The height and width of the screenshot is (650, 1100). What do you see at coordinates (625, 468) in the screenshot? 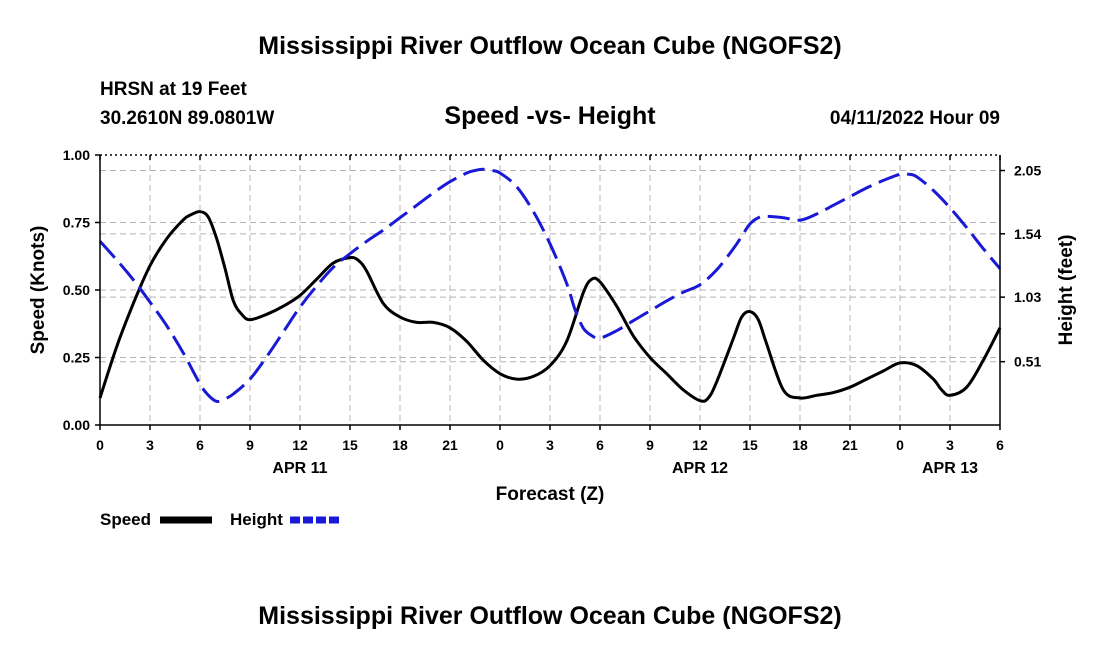
I see `date-labels: APR 11 APR 12 APR 13` at bounding box center [625, 468].